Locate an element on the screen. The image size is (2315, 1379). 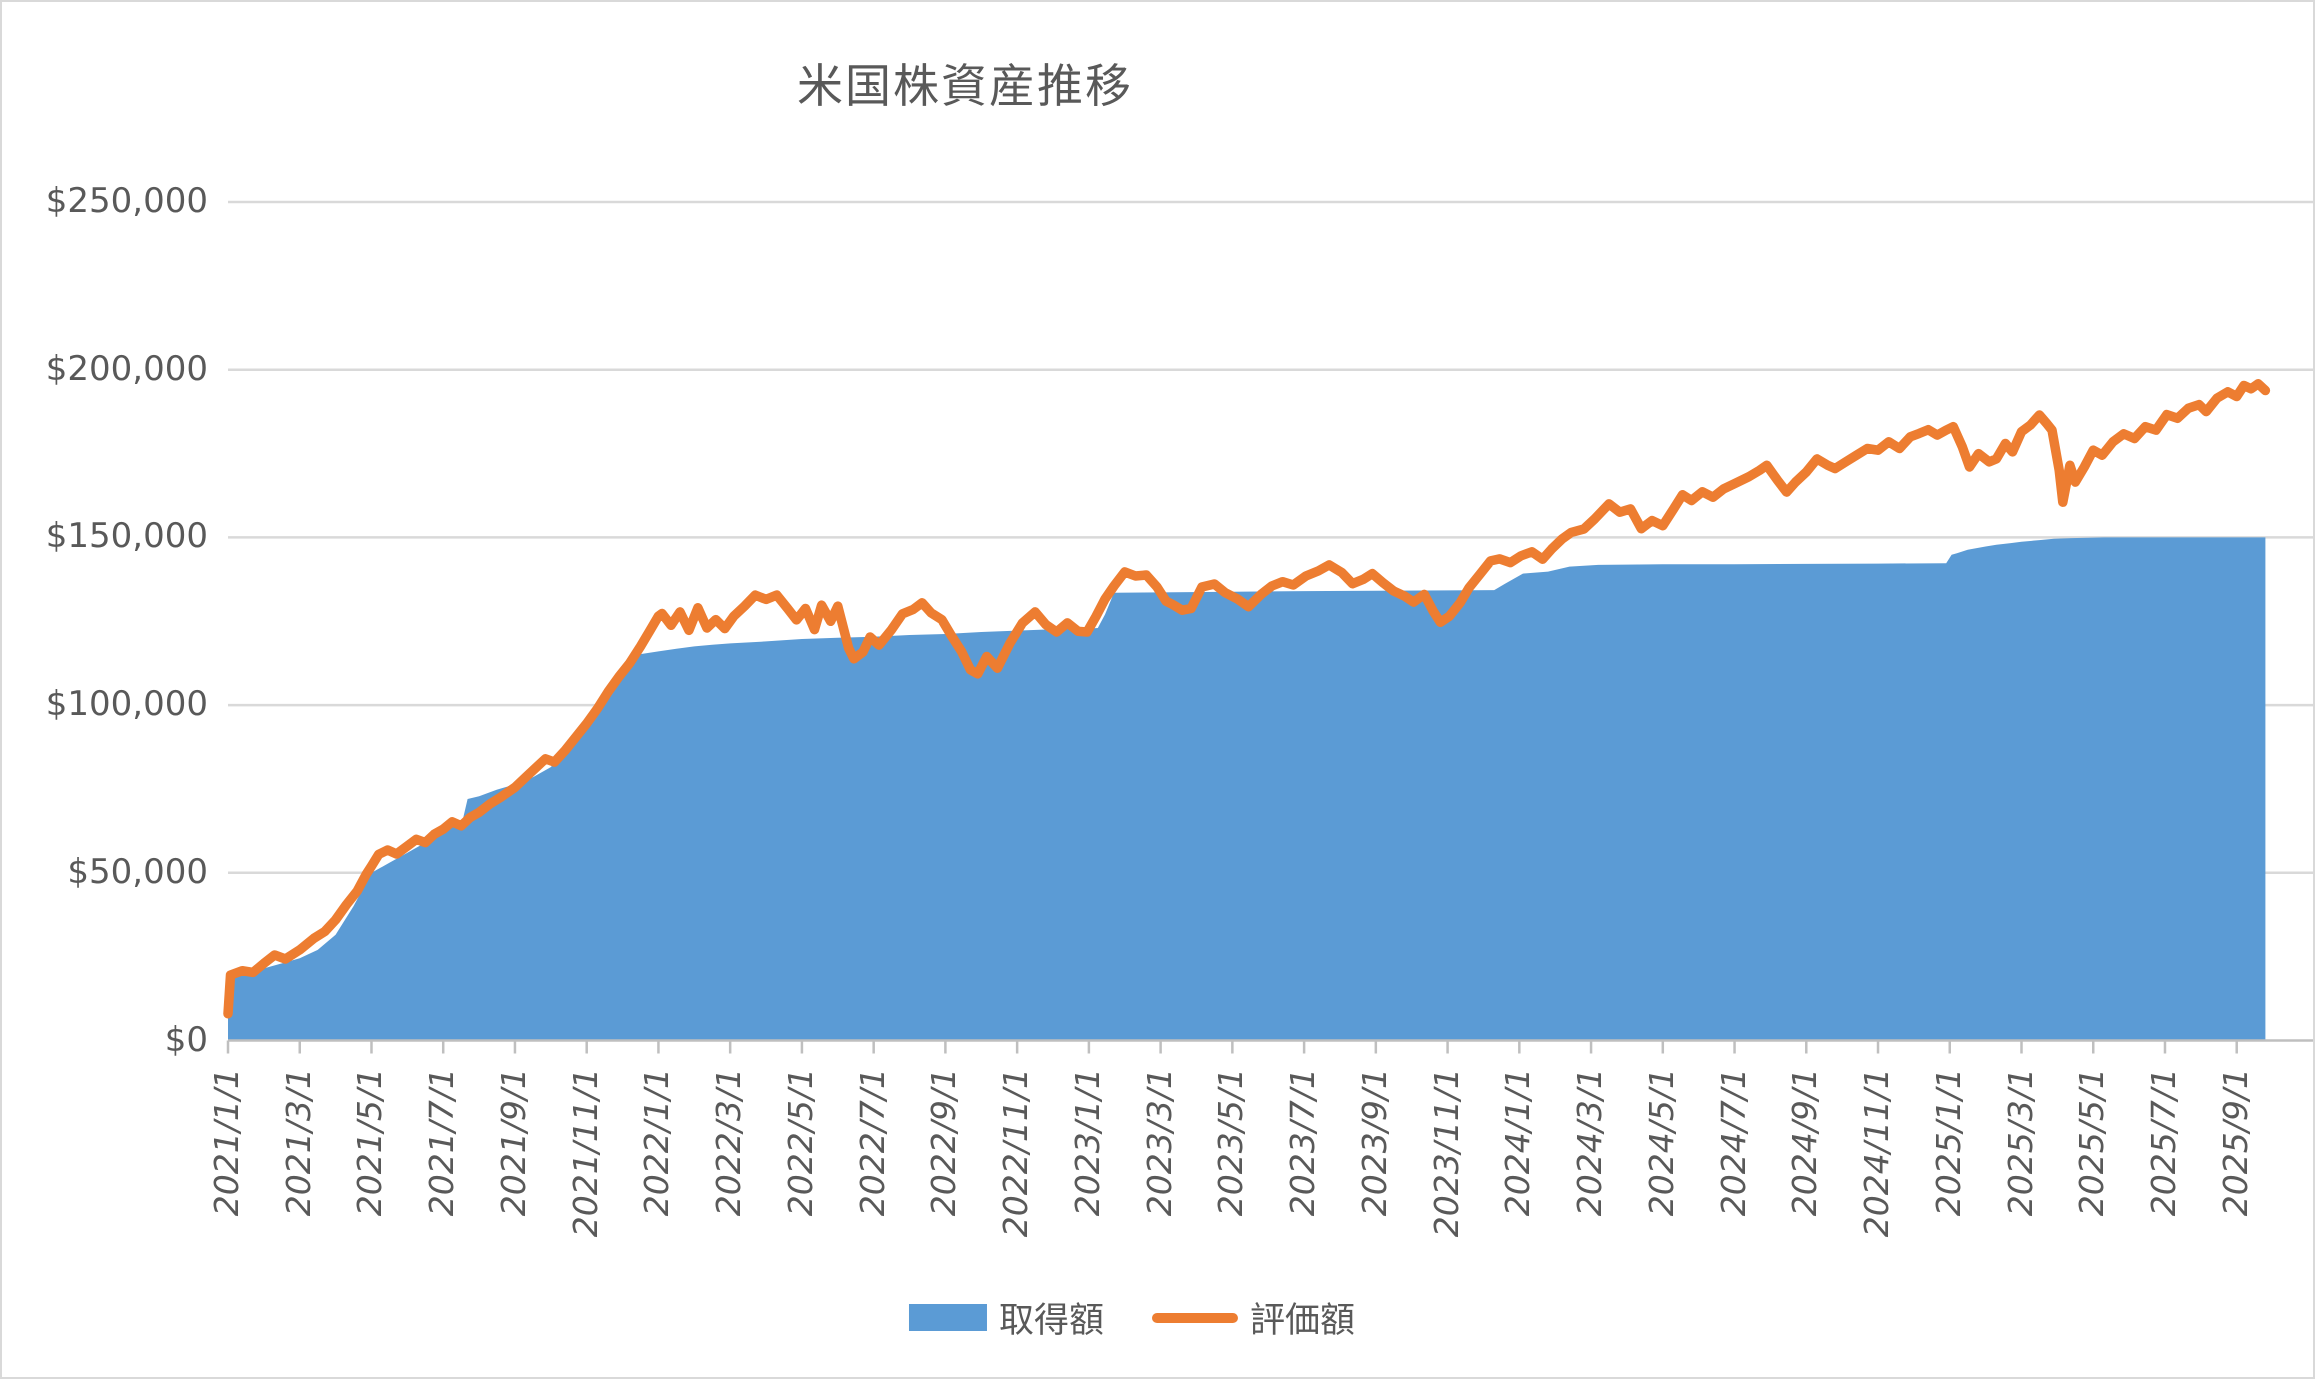
x-axis-tick-label: 2022/1/1 is located at coordinates (657, 1142).